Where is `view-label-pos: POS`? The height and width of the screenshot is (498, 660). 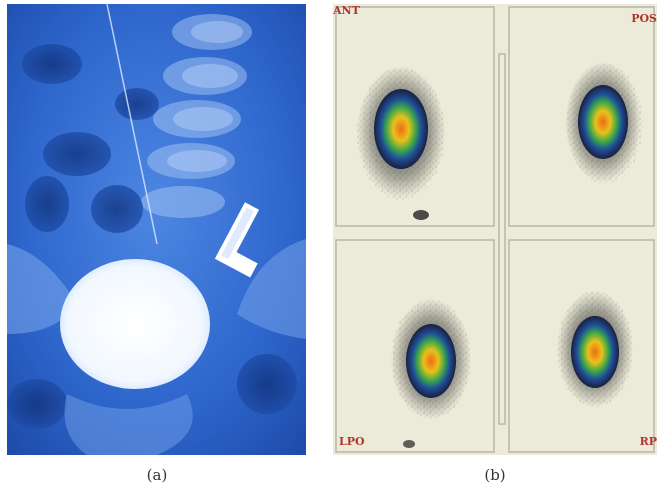
view-label-pos: POS is located at coordinates (644, 18).